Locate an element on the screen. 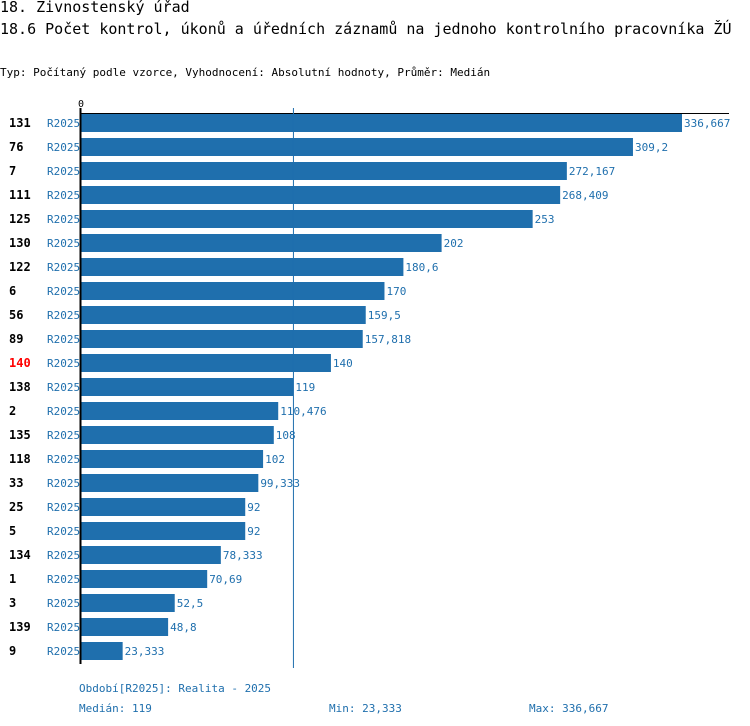  footer-period: Období[R2025]: Realita - 2025 is located at coordinates (175, 688).